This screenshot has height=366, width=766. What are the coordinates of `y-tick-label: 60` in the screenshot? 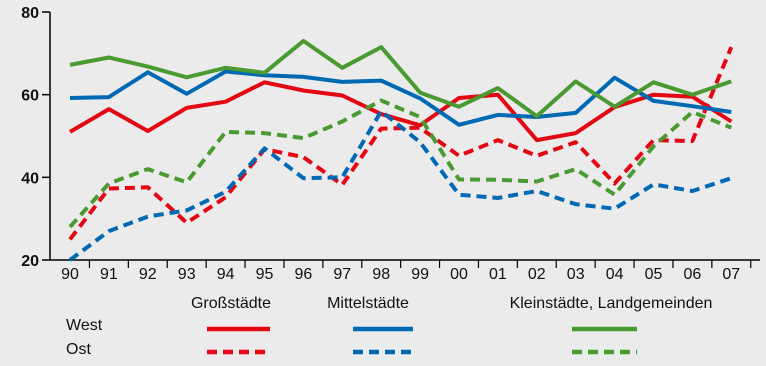 It's located at (30, 96).